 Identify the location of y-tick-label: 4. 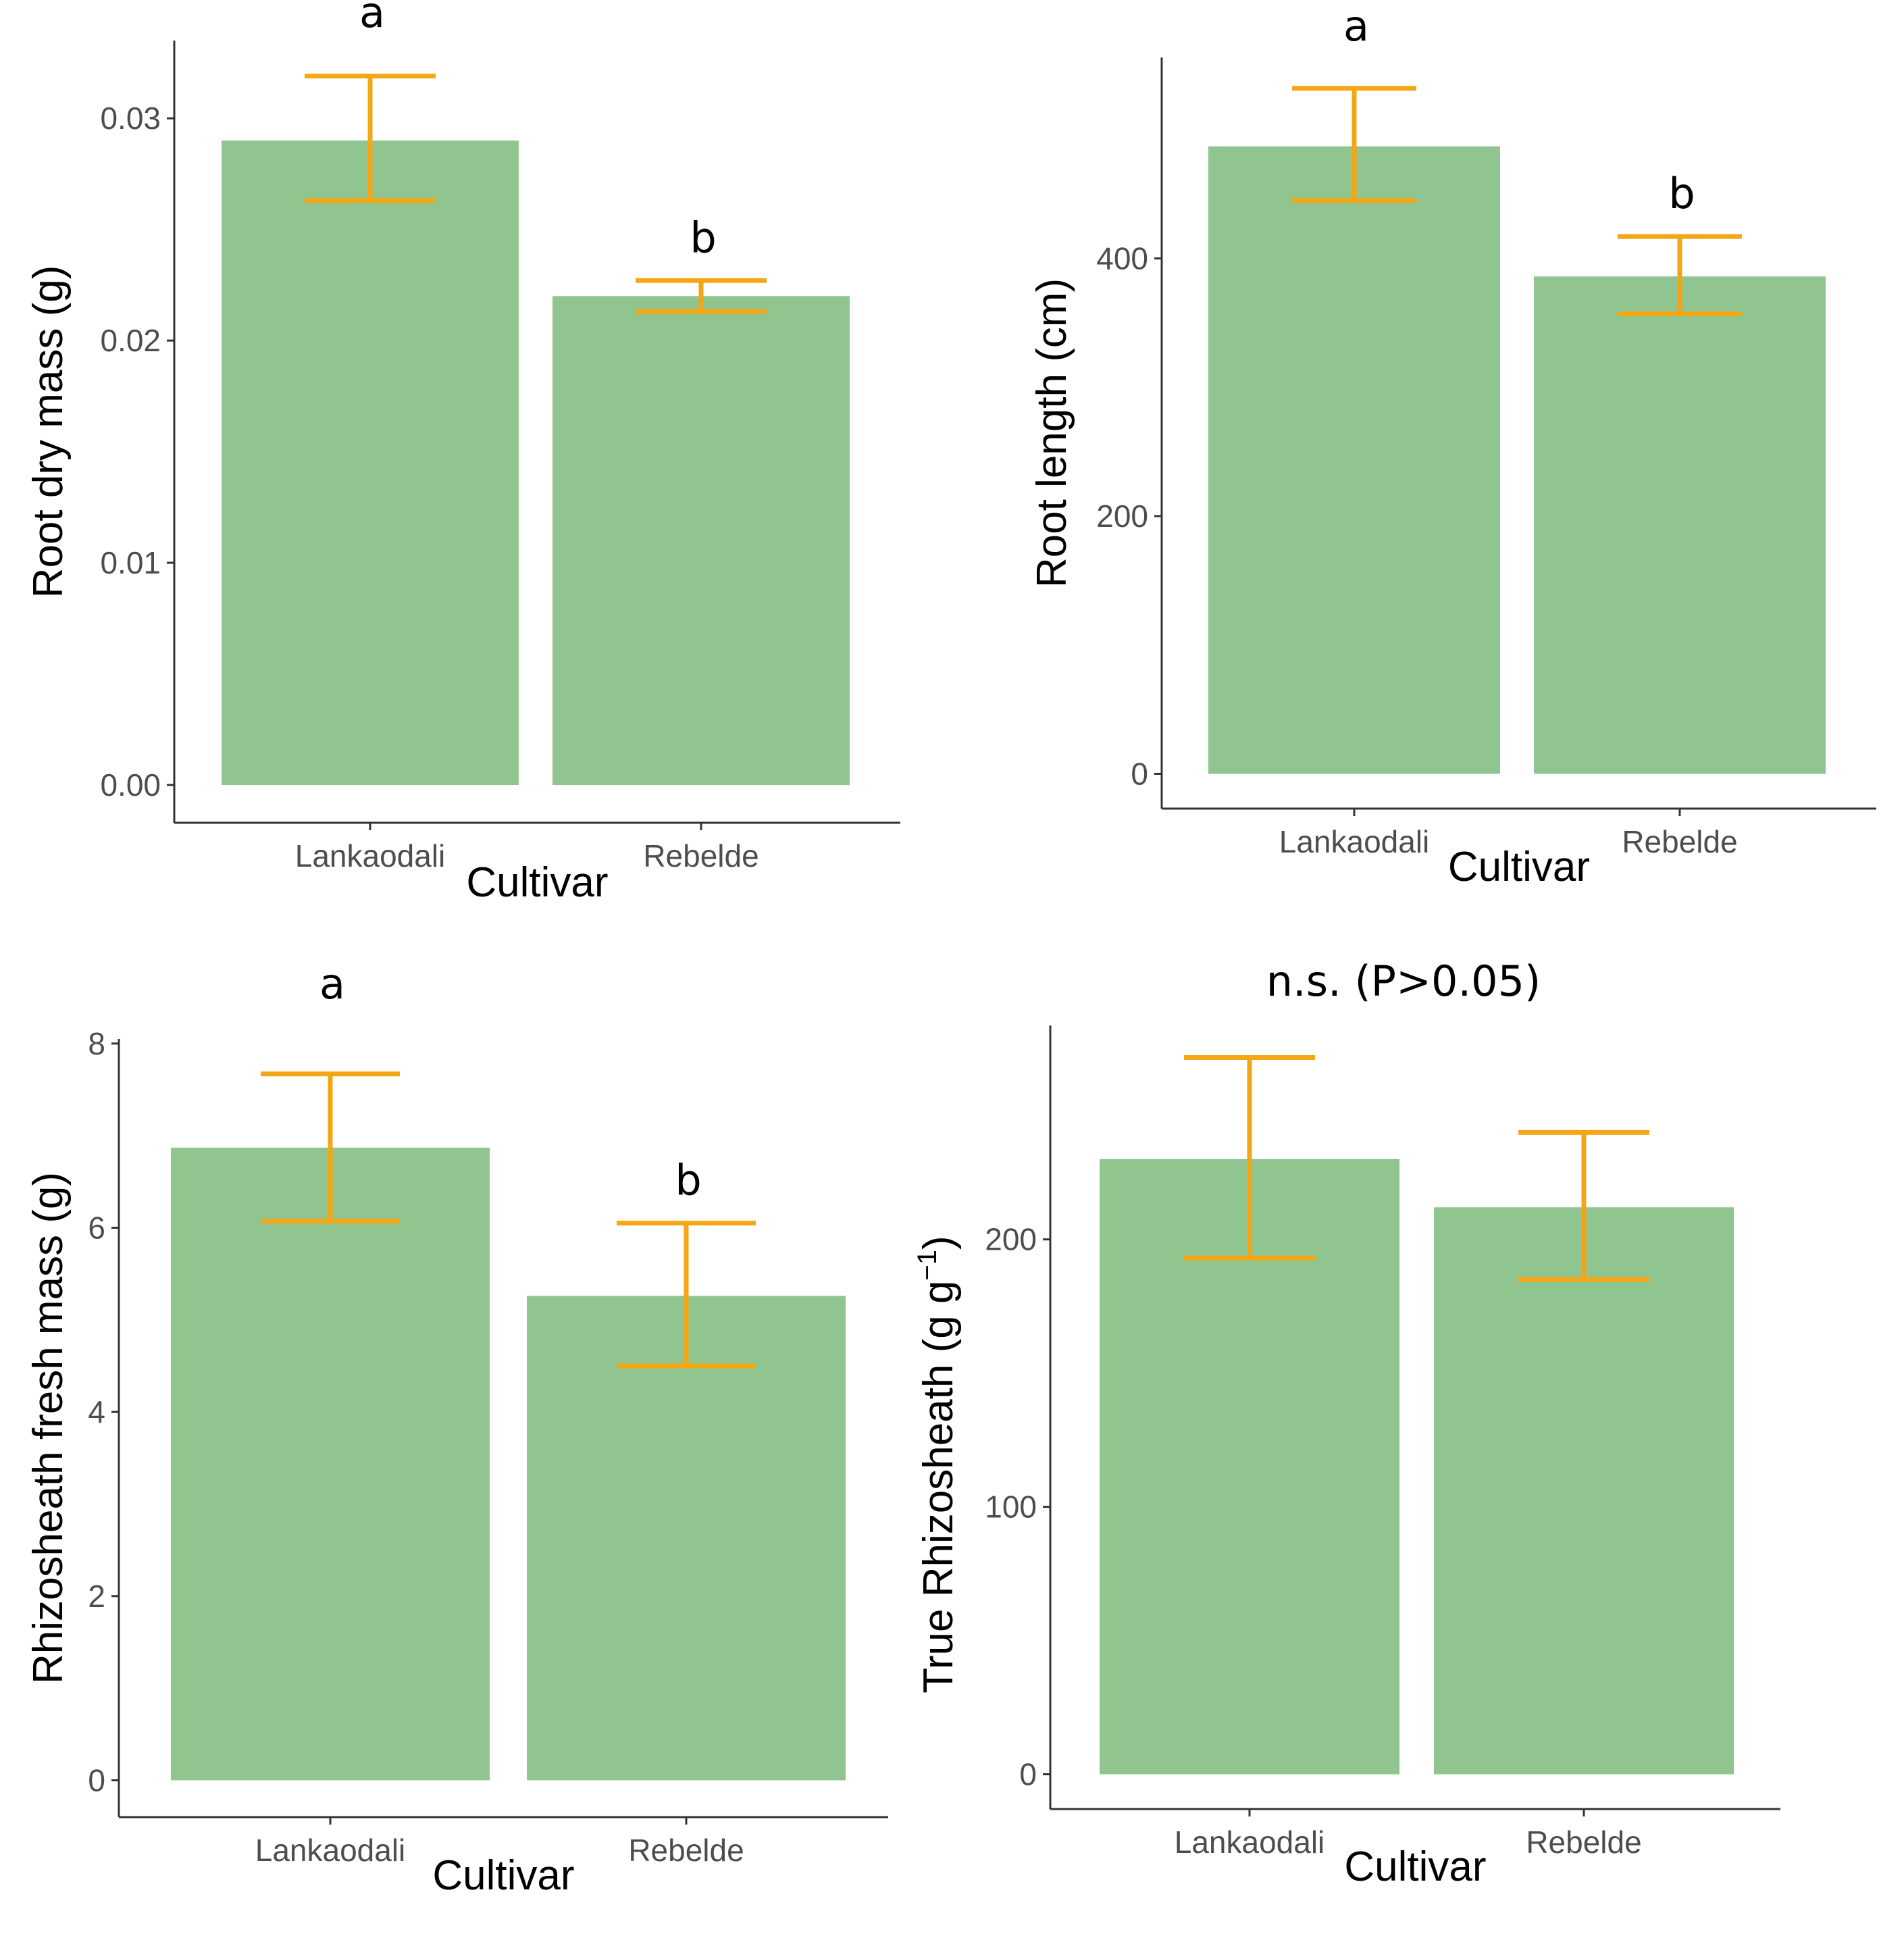
(97, 1411).